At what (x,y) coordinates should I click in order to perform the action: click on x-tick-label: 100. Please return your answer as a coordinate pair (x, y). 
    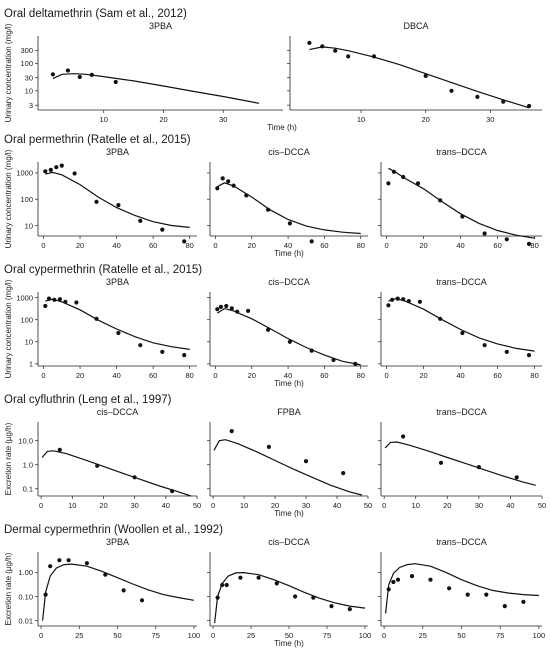
    Looking at the image, I should click on (539, 635).